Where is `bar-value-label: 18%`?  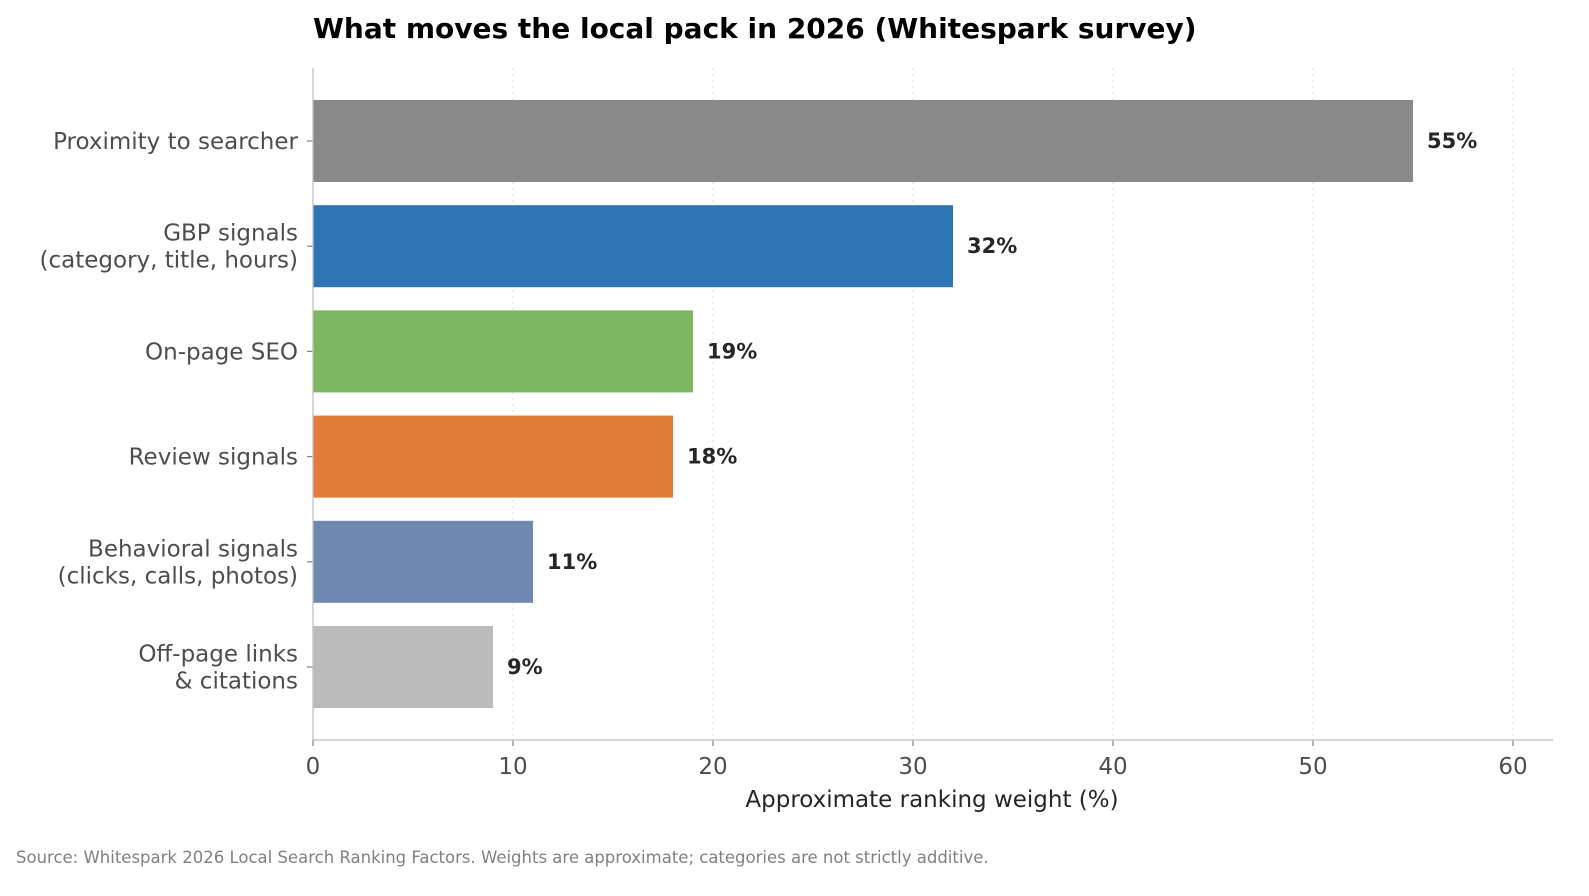
bar-value-label: 18% is located at coordinates (712, 457).